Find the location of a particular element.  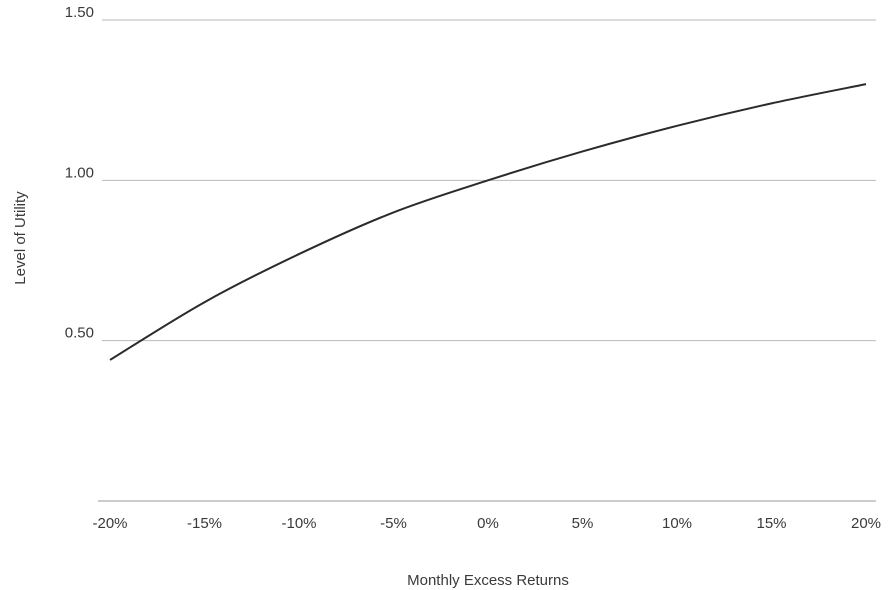

x-tick-label: 5% is located at coordinates (583, 523).